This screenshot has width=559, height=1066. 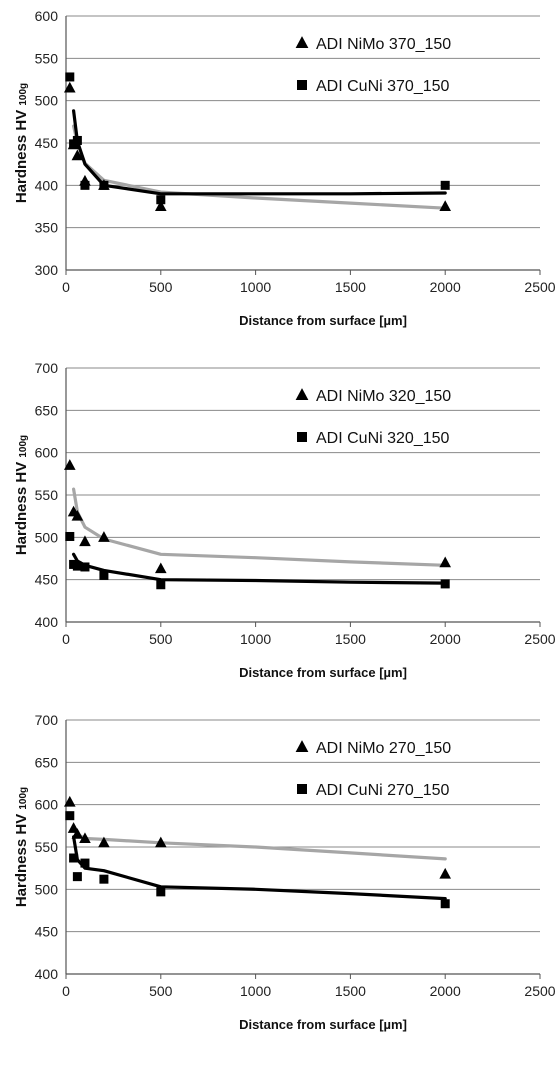 I want to click on legend-label: ADI NiMo 320_150, so click(x=383, y=396).